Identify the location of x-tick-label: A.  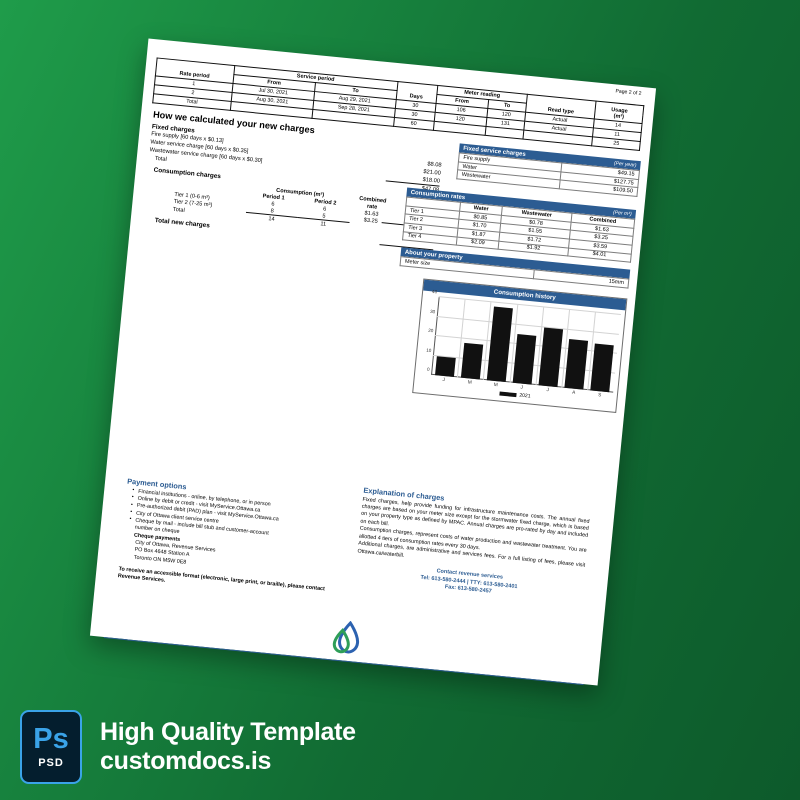
(573, 393).